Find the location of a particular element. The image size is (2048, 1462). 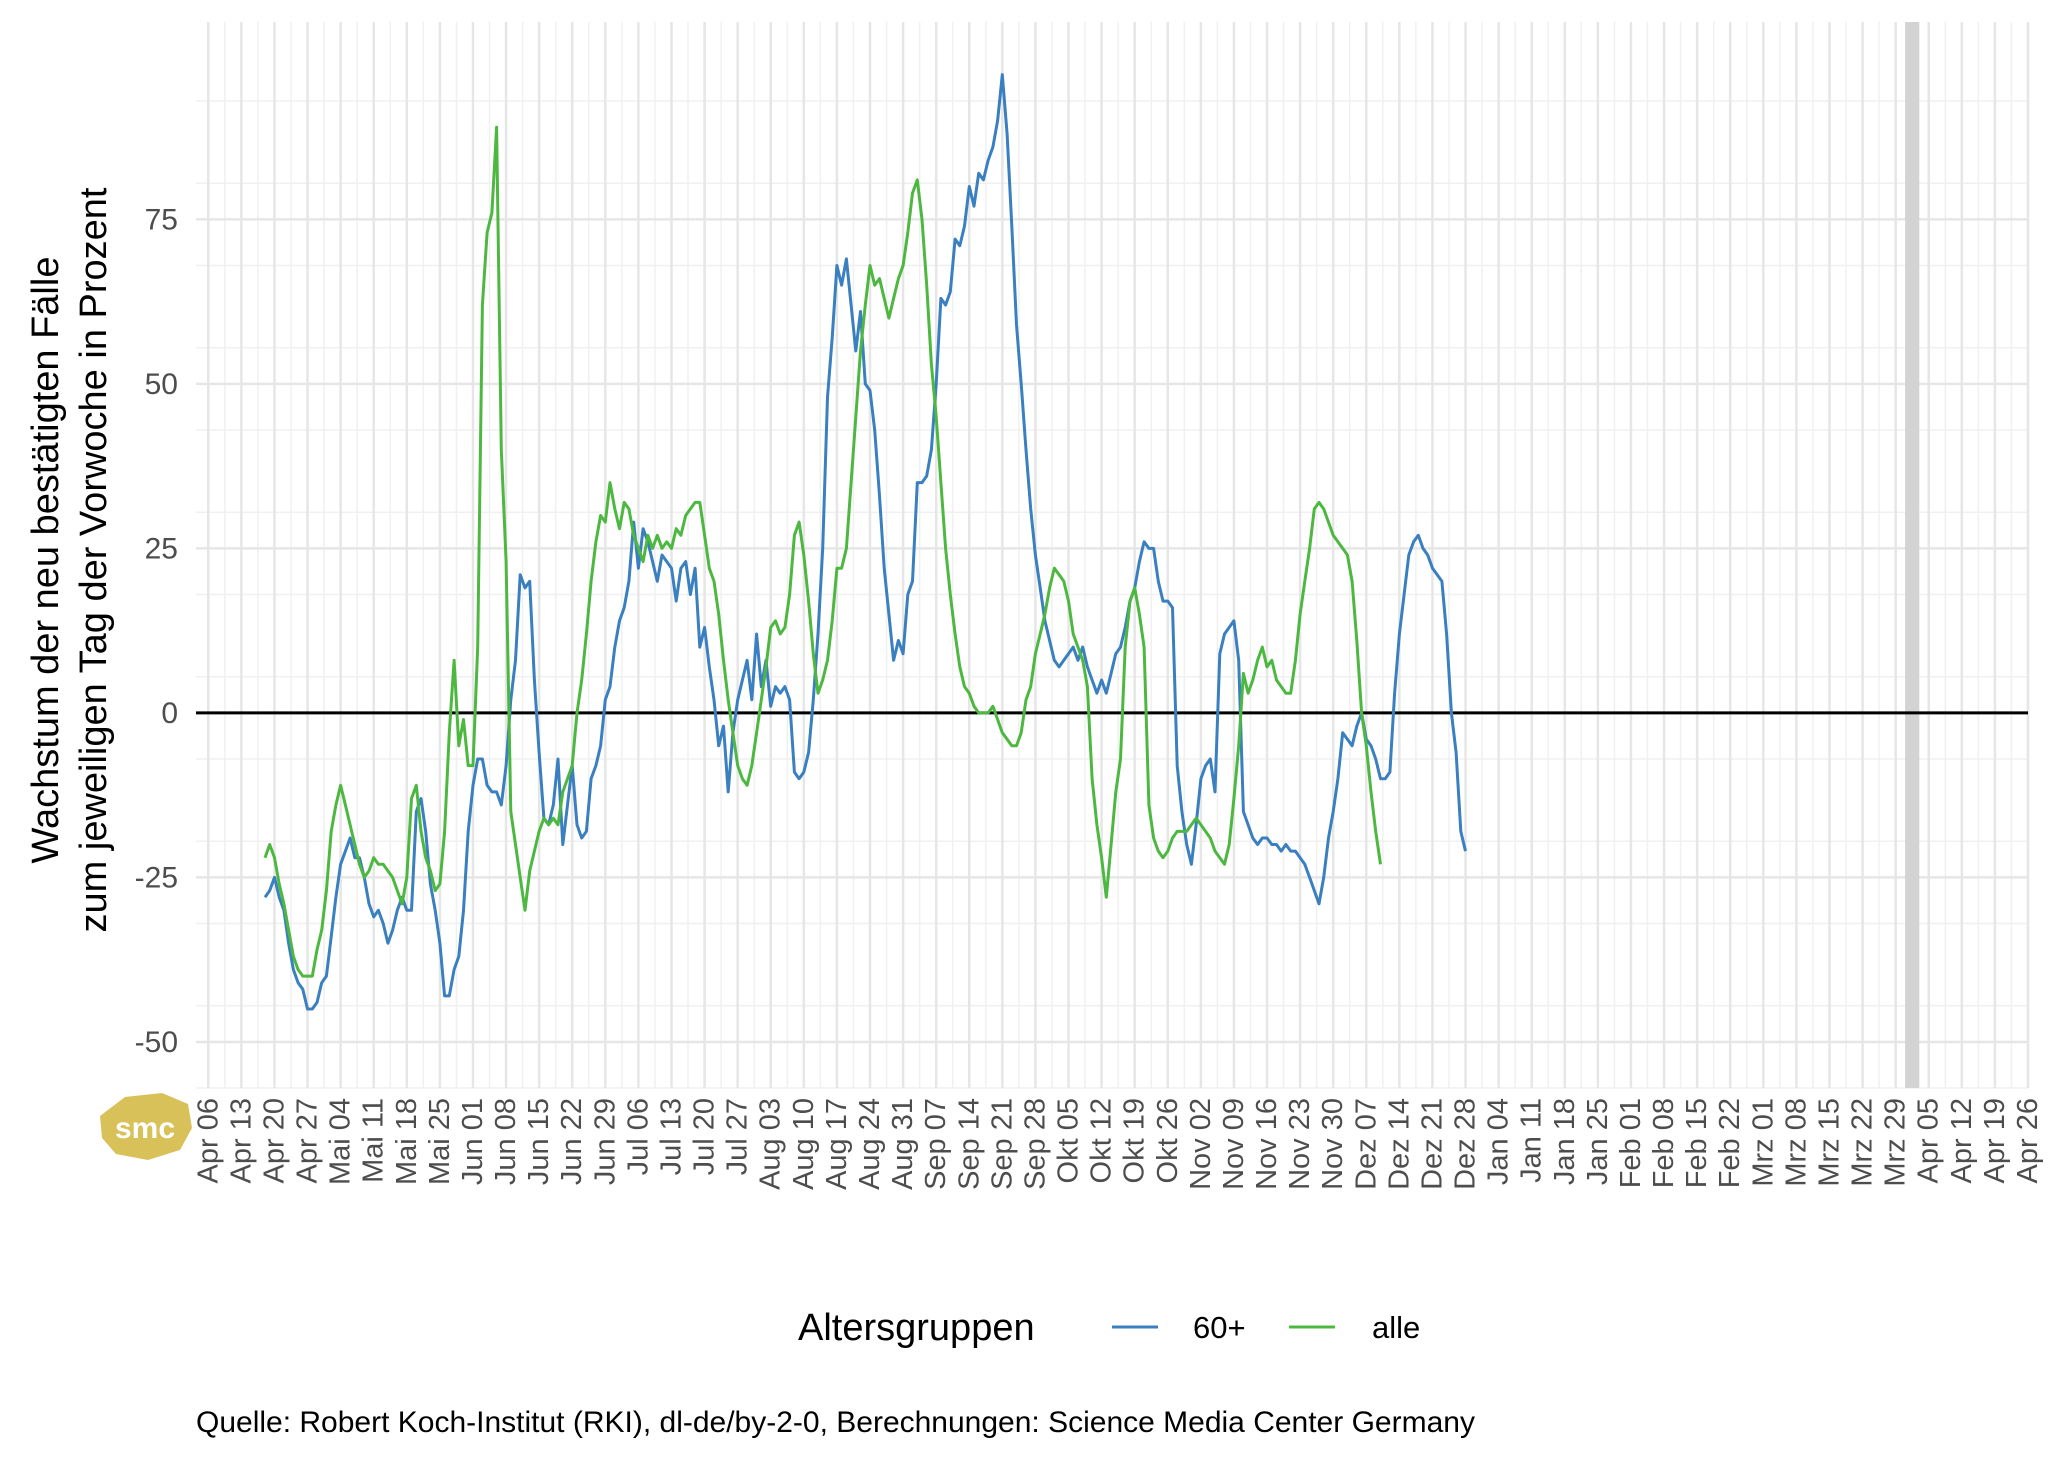

x-tick-label: Sep 21 is located at coordinates (1002, 1144).